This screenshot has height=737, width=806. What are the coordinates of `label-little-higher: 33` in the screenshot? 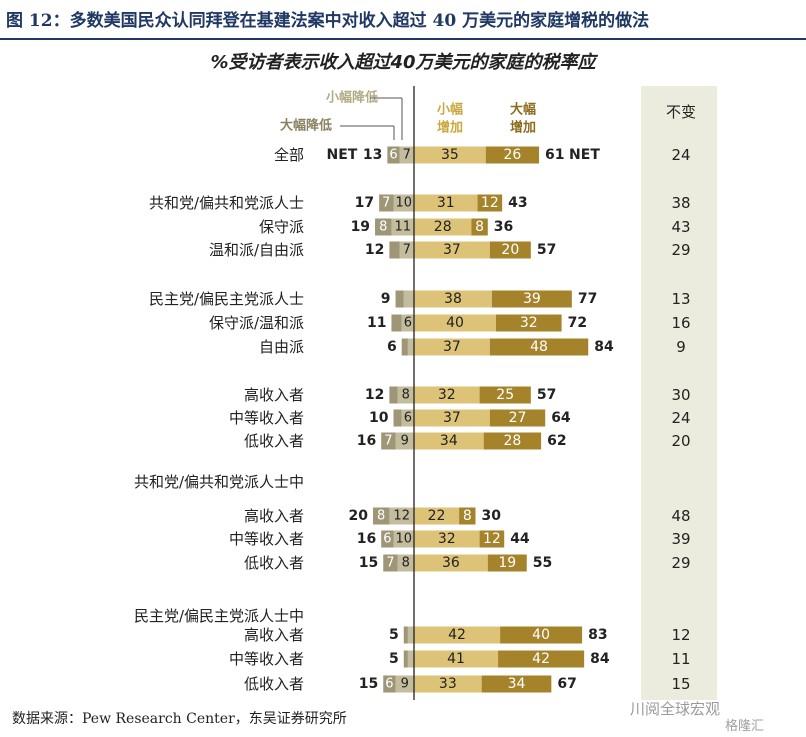 It's located at (448, 684).